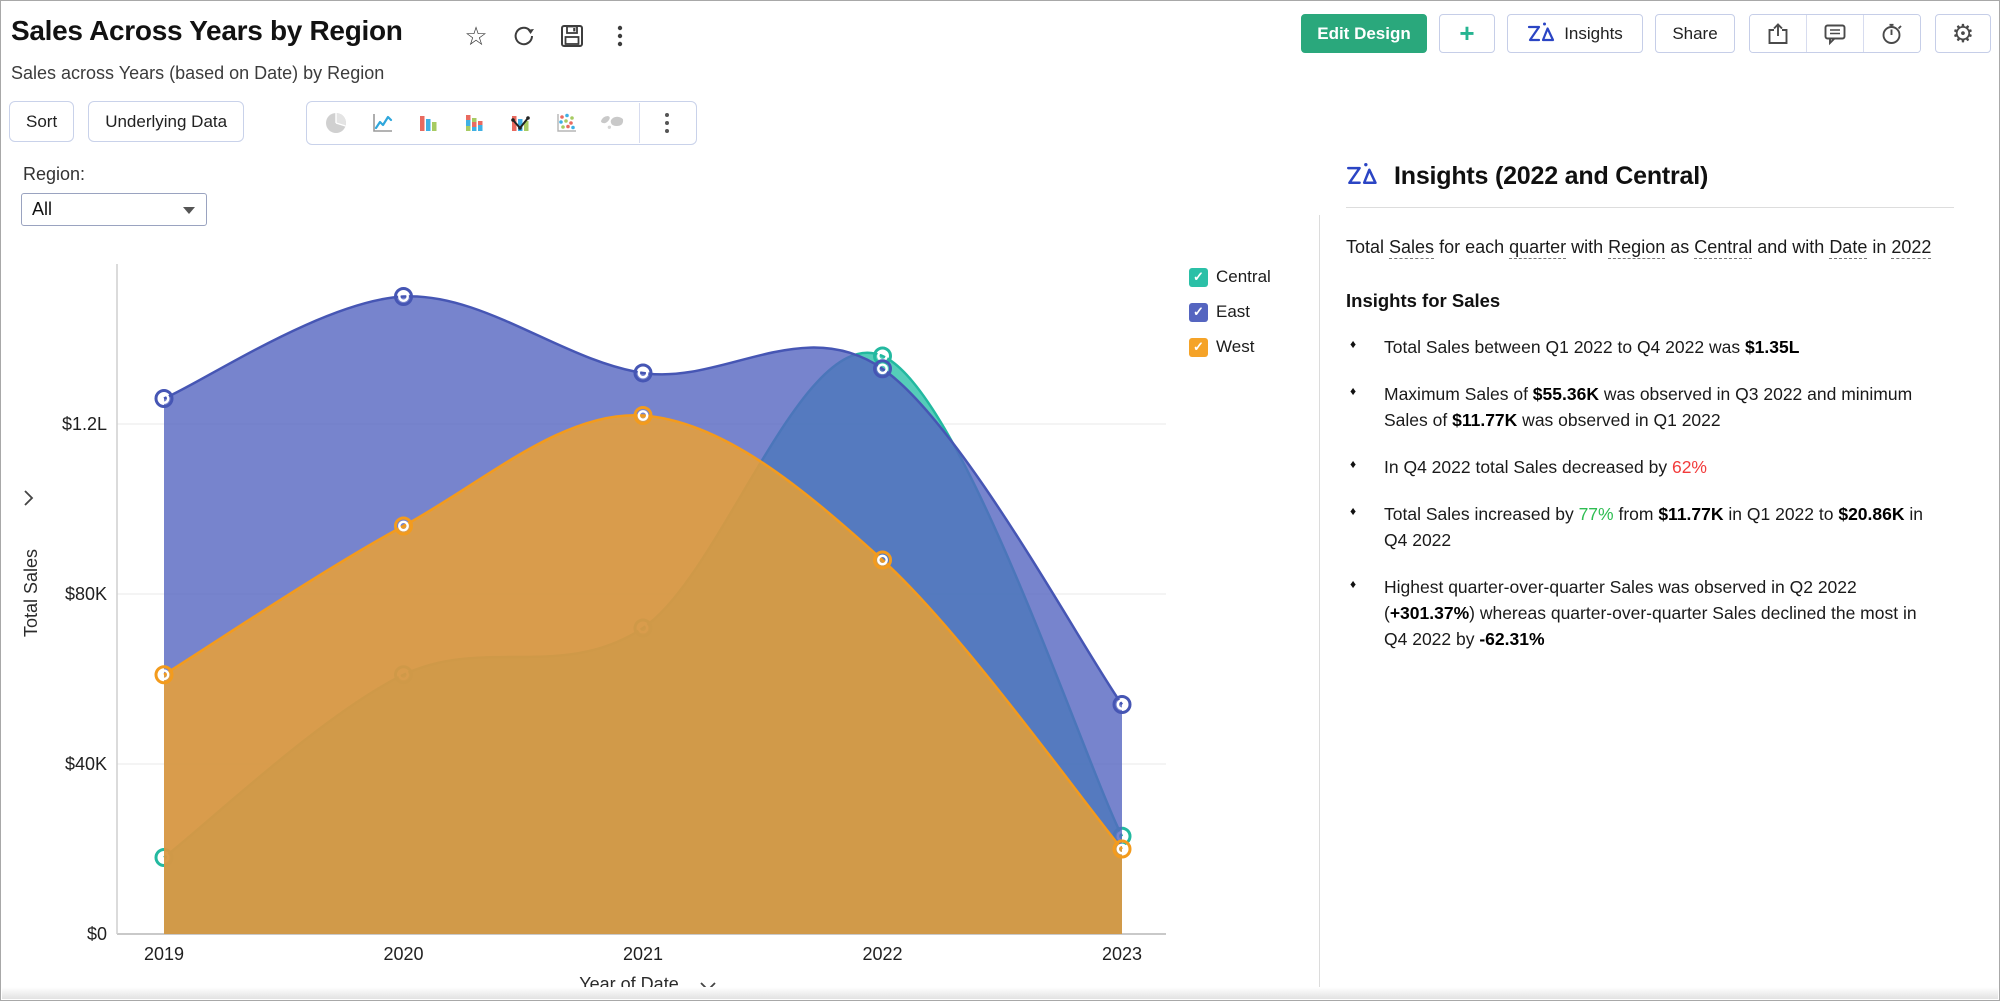 Image resolution: width=2000 pixels, height=1001 pixels. I want to click on favorite-star-icon: ☆, so click(476, 36).